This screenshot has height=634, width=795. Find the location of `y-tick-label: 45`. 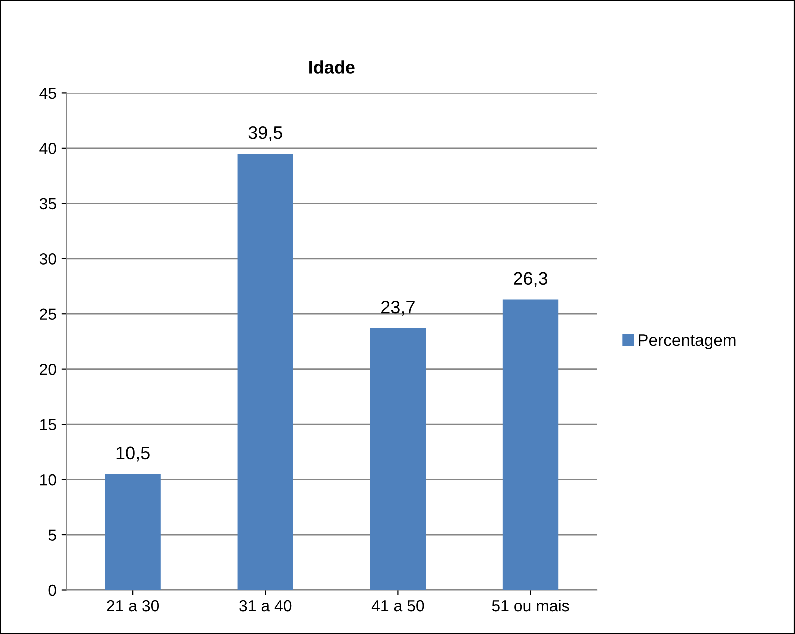

y-tick-label: 45 is located at coordinates (48, 94).